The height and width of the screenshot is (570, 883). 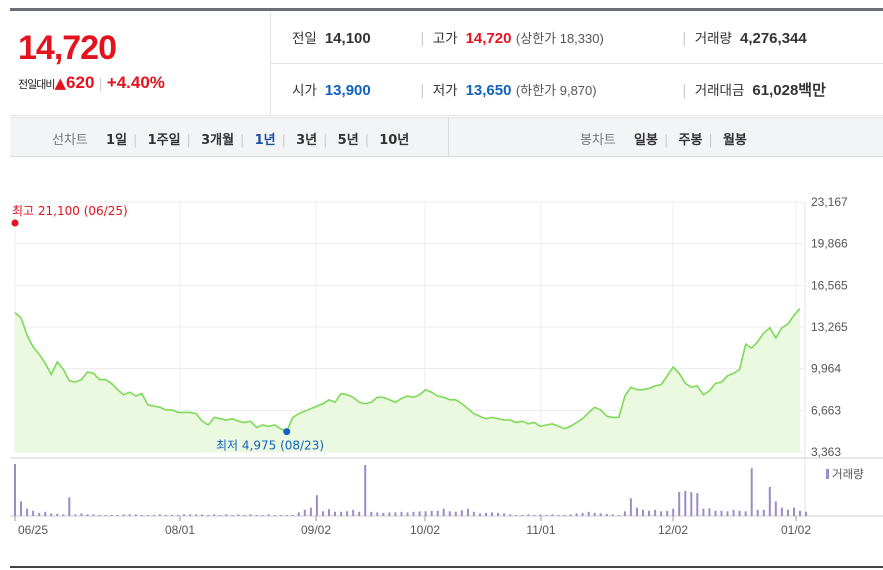 I want to click on prev-close-label: 전일, so click(x=304, y=39).